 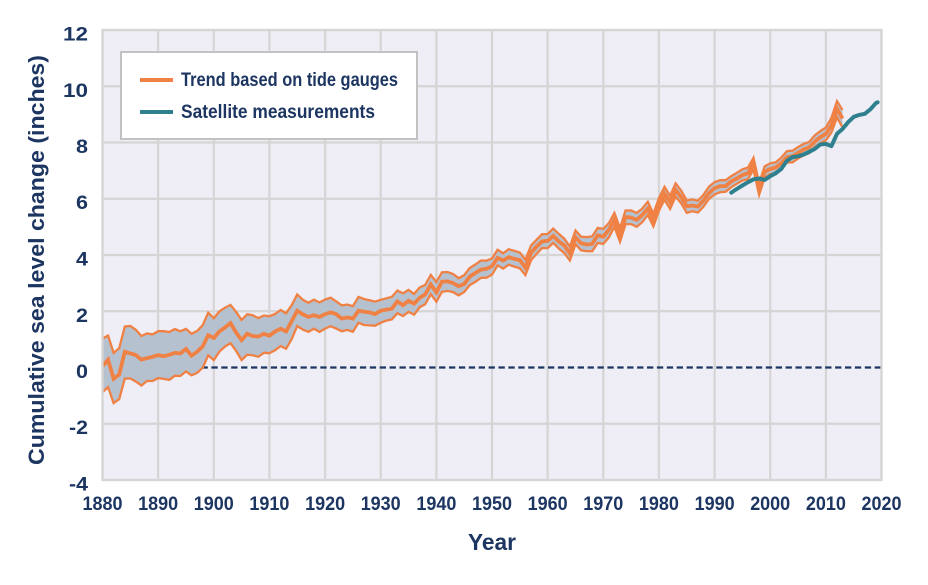 I want to click on svg-text: 2010, so click(x=826, y=504).